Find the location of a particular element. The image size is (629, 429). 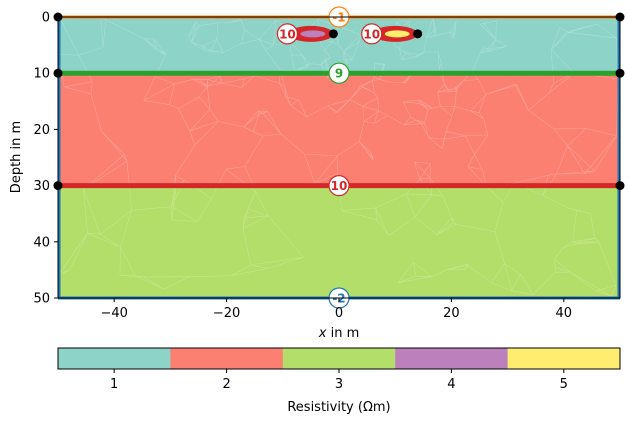

colorbar-tick-label: 2 is located at coordinates (226, 384).